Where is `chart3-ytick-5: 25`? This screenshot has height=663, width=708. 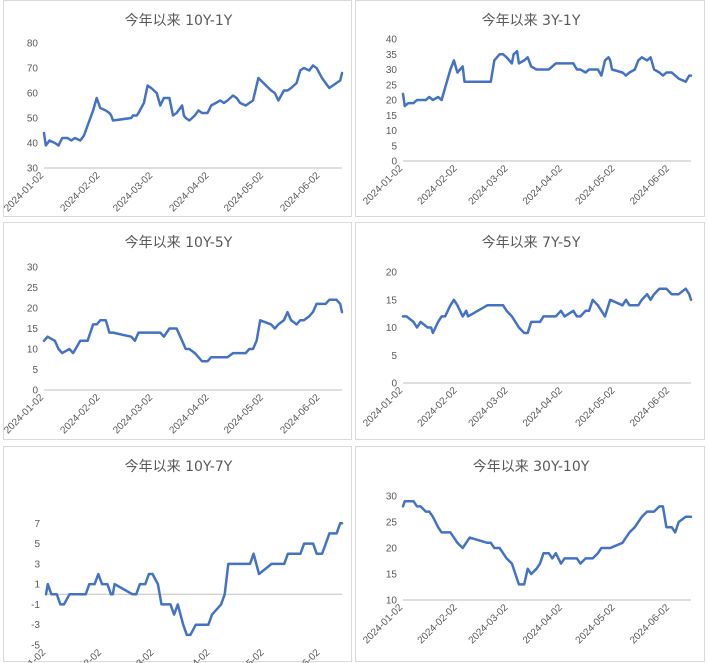
chart3-ytick-5: 25 is located at coordinates (33, 288).